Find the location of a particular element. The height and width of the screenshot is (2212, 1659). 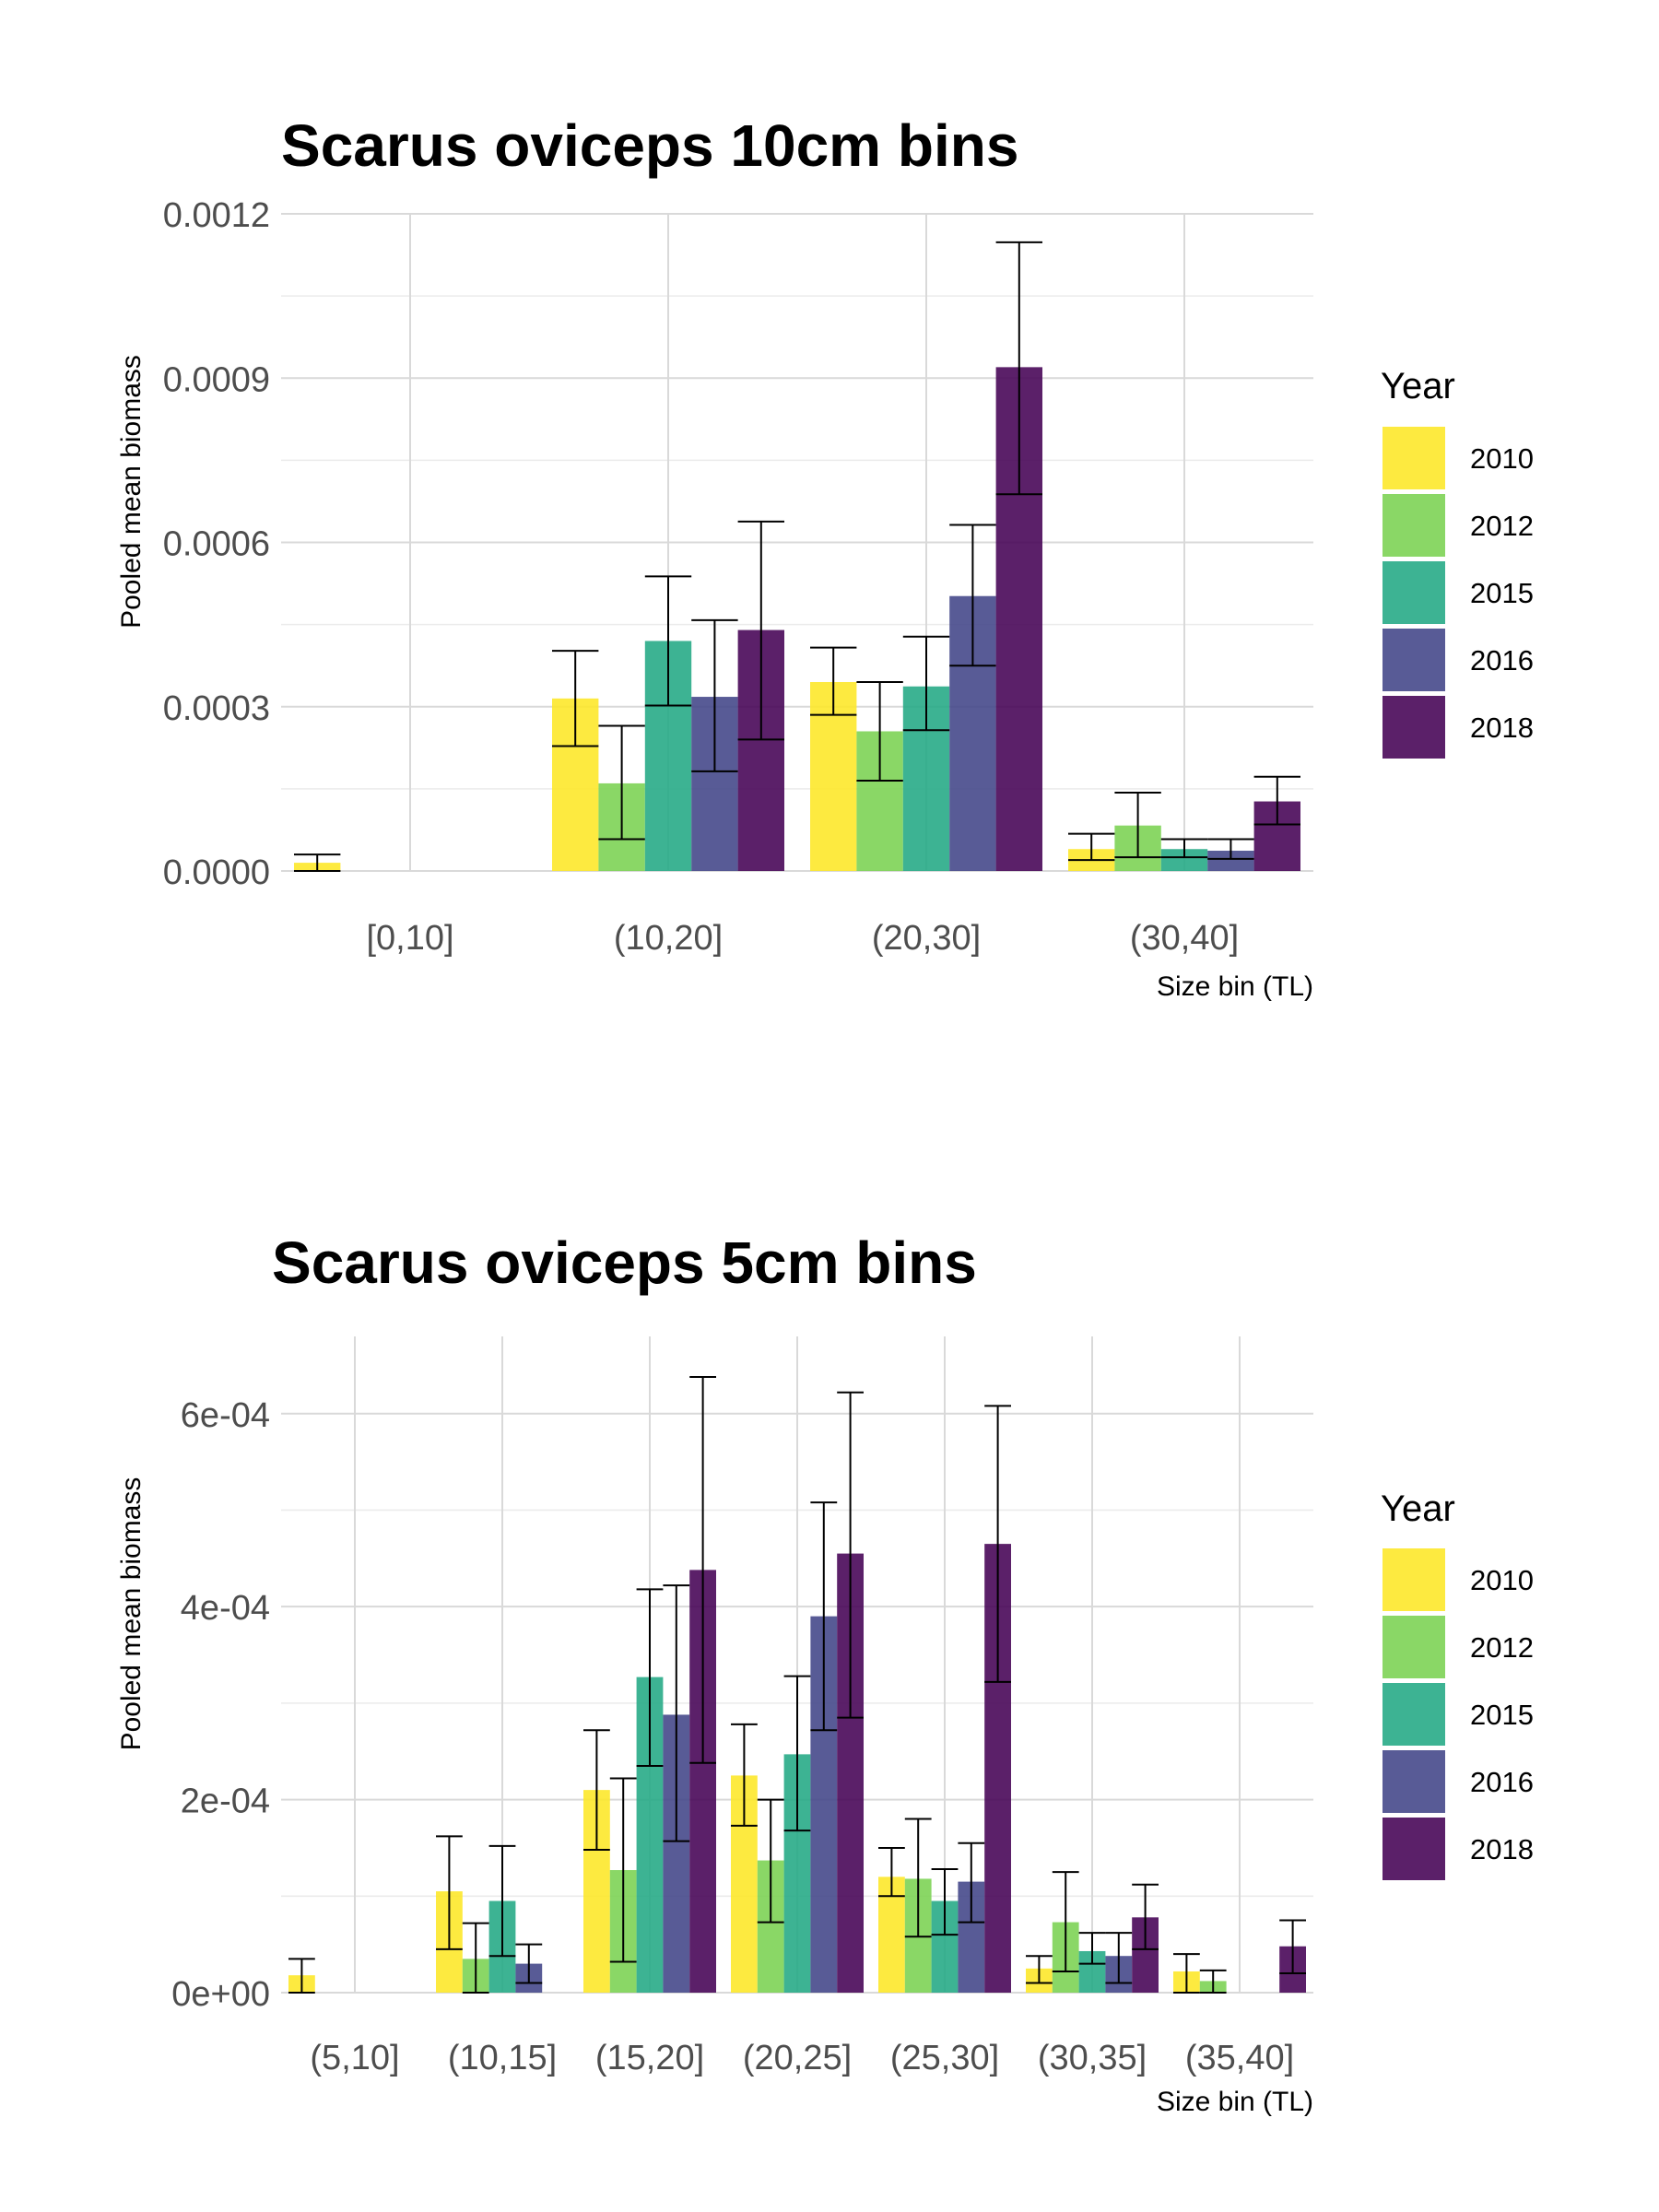

chart-title: Scarus oviceps 5cm bins is located at coordinates (624, 1263).